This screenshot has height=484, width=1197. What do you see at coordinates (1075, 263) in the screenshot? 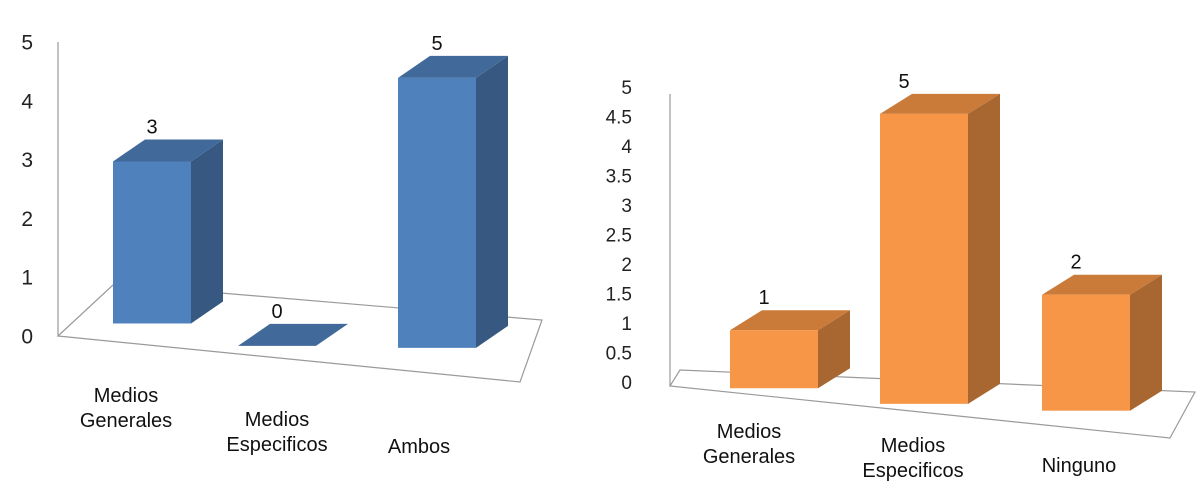
I see `data-label: 2` at bounding box center [1075, 263].